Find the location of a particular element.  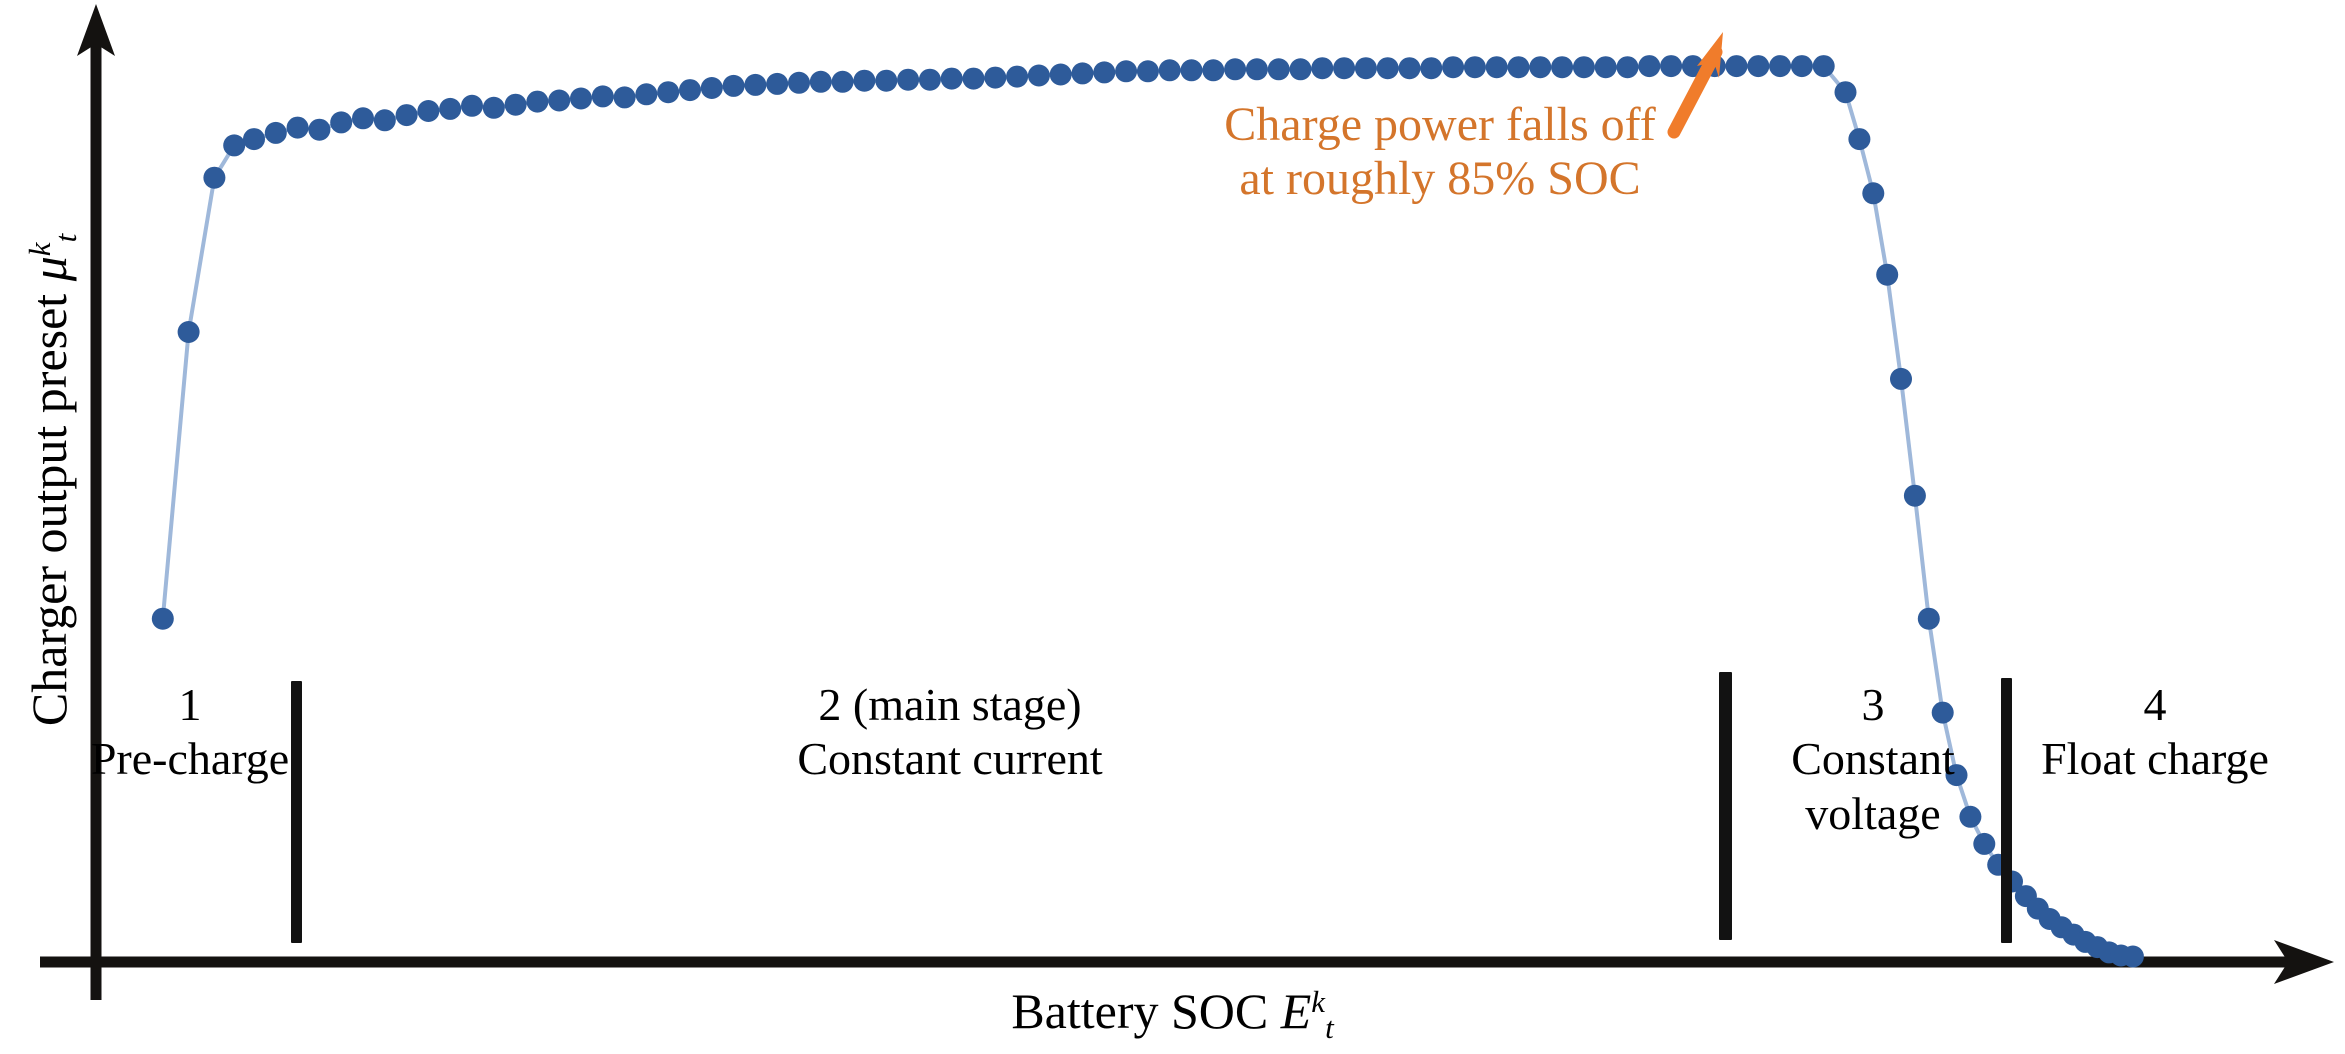

x-axis-symbol: E is located at coordinates (1296, 1011).